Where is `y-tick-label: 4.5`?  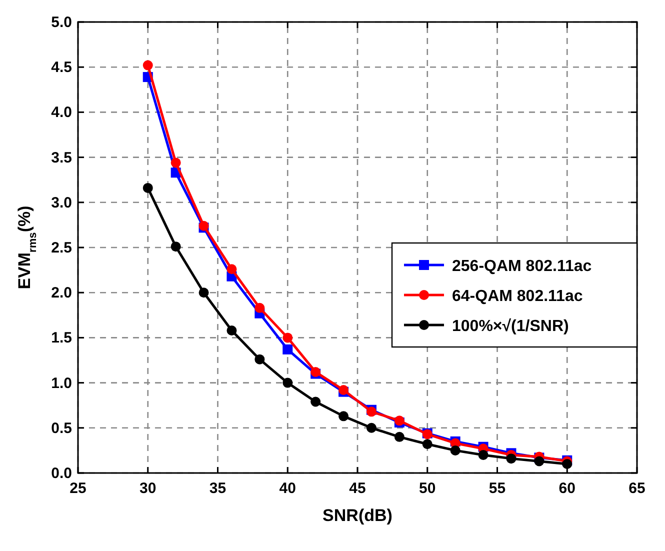 y-tick-label: 4.5 is located at coordinates (61, 67).